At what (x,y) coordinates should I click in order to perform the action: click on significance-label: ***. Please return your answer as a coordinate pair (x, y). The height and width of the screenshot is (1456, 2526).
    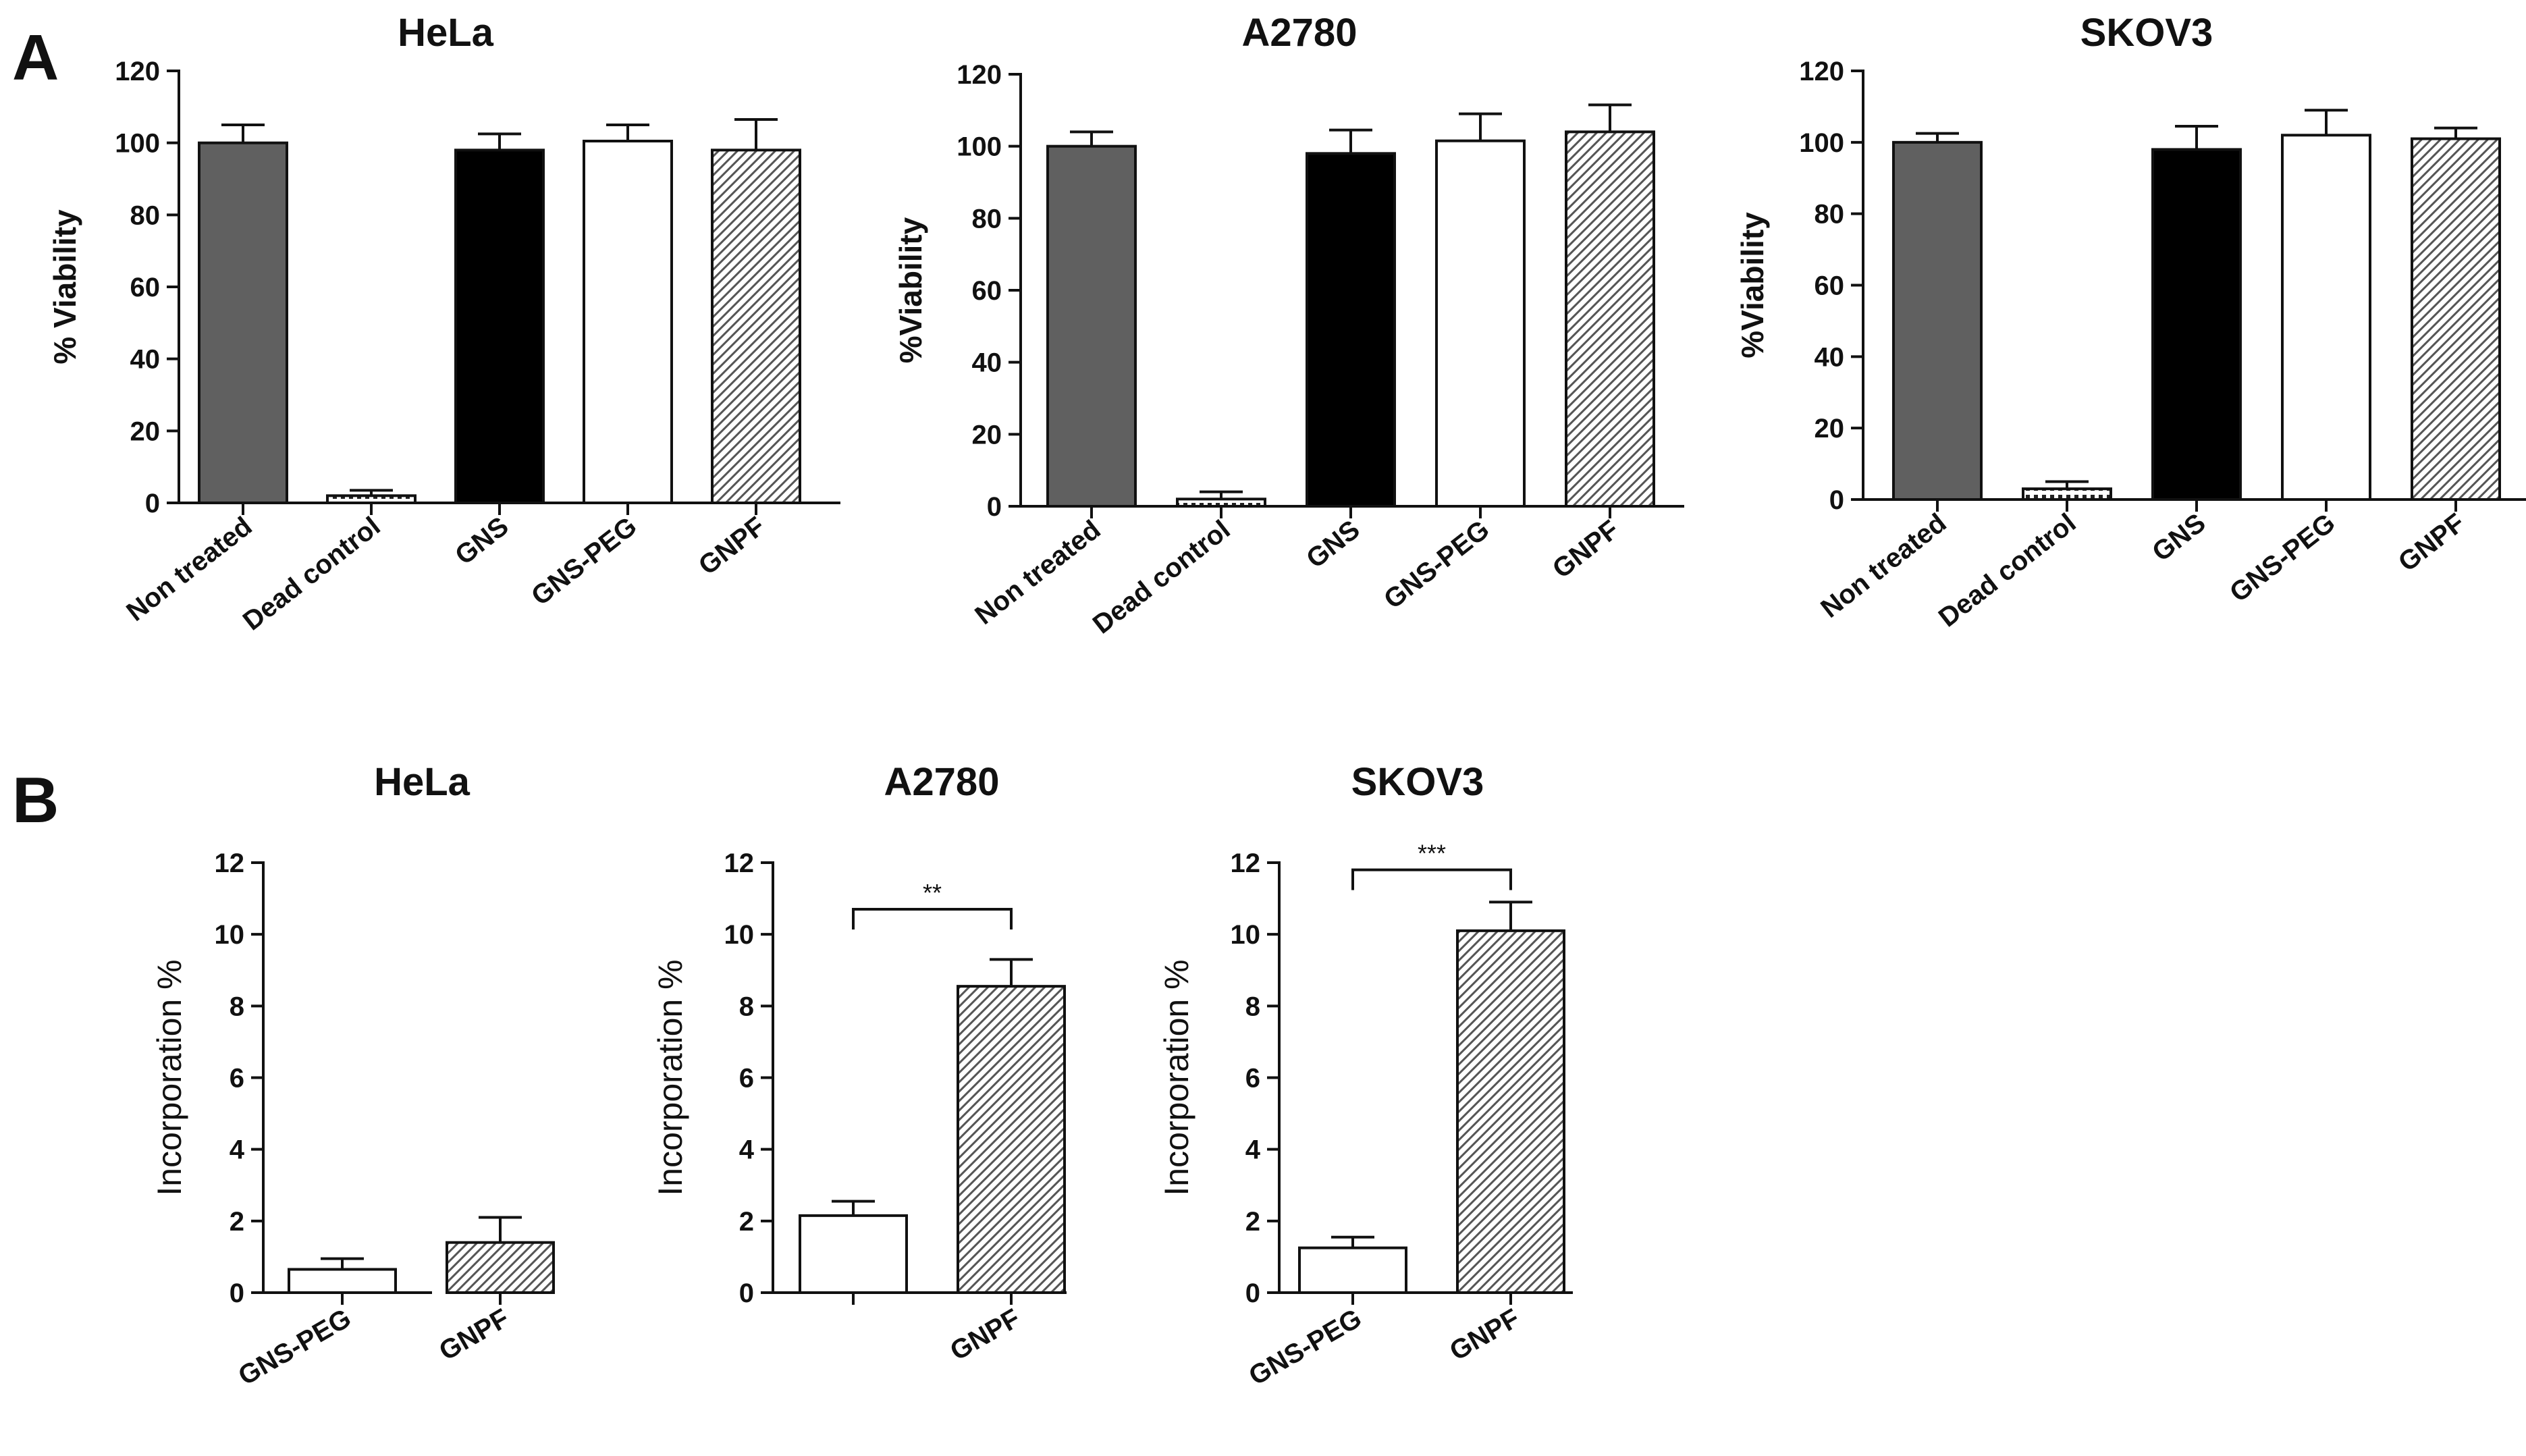
    Looking at the image, I should click on (1432, 853).